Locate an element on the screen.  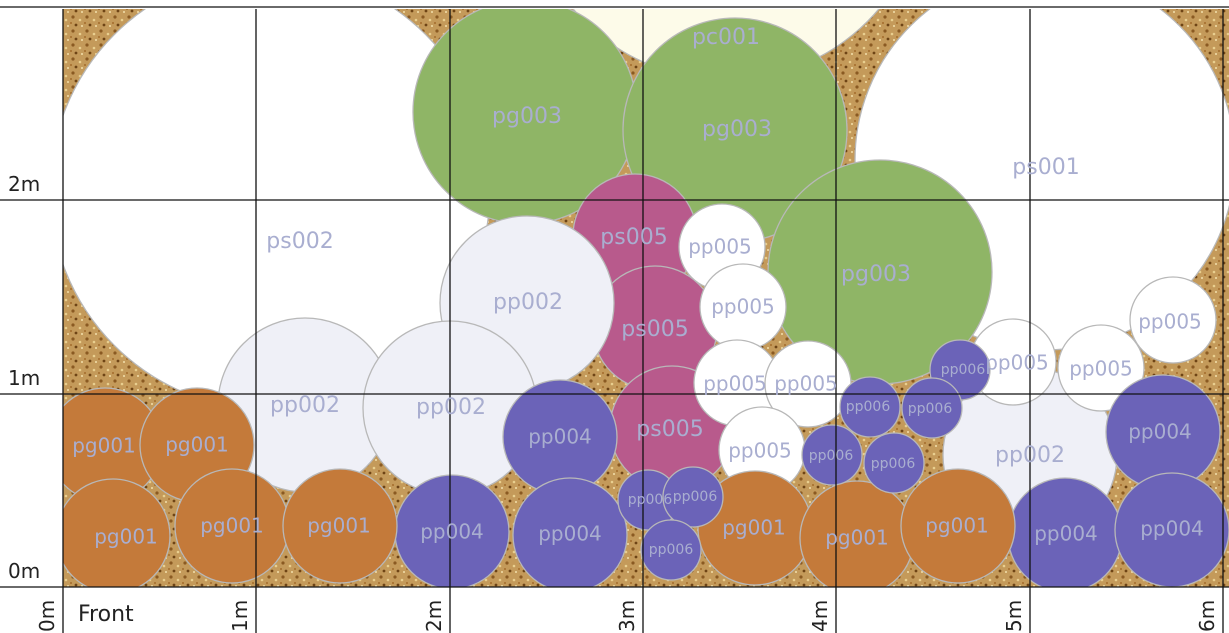
front-label: Front is located at coordinates (106, 614).